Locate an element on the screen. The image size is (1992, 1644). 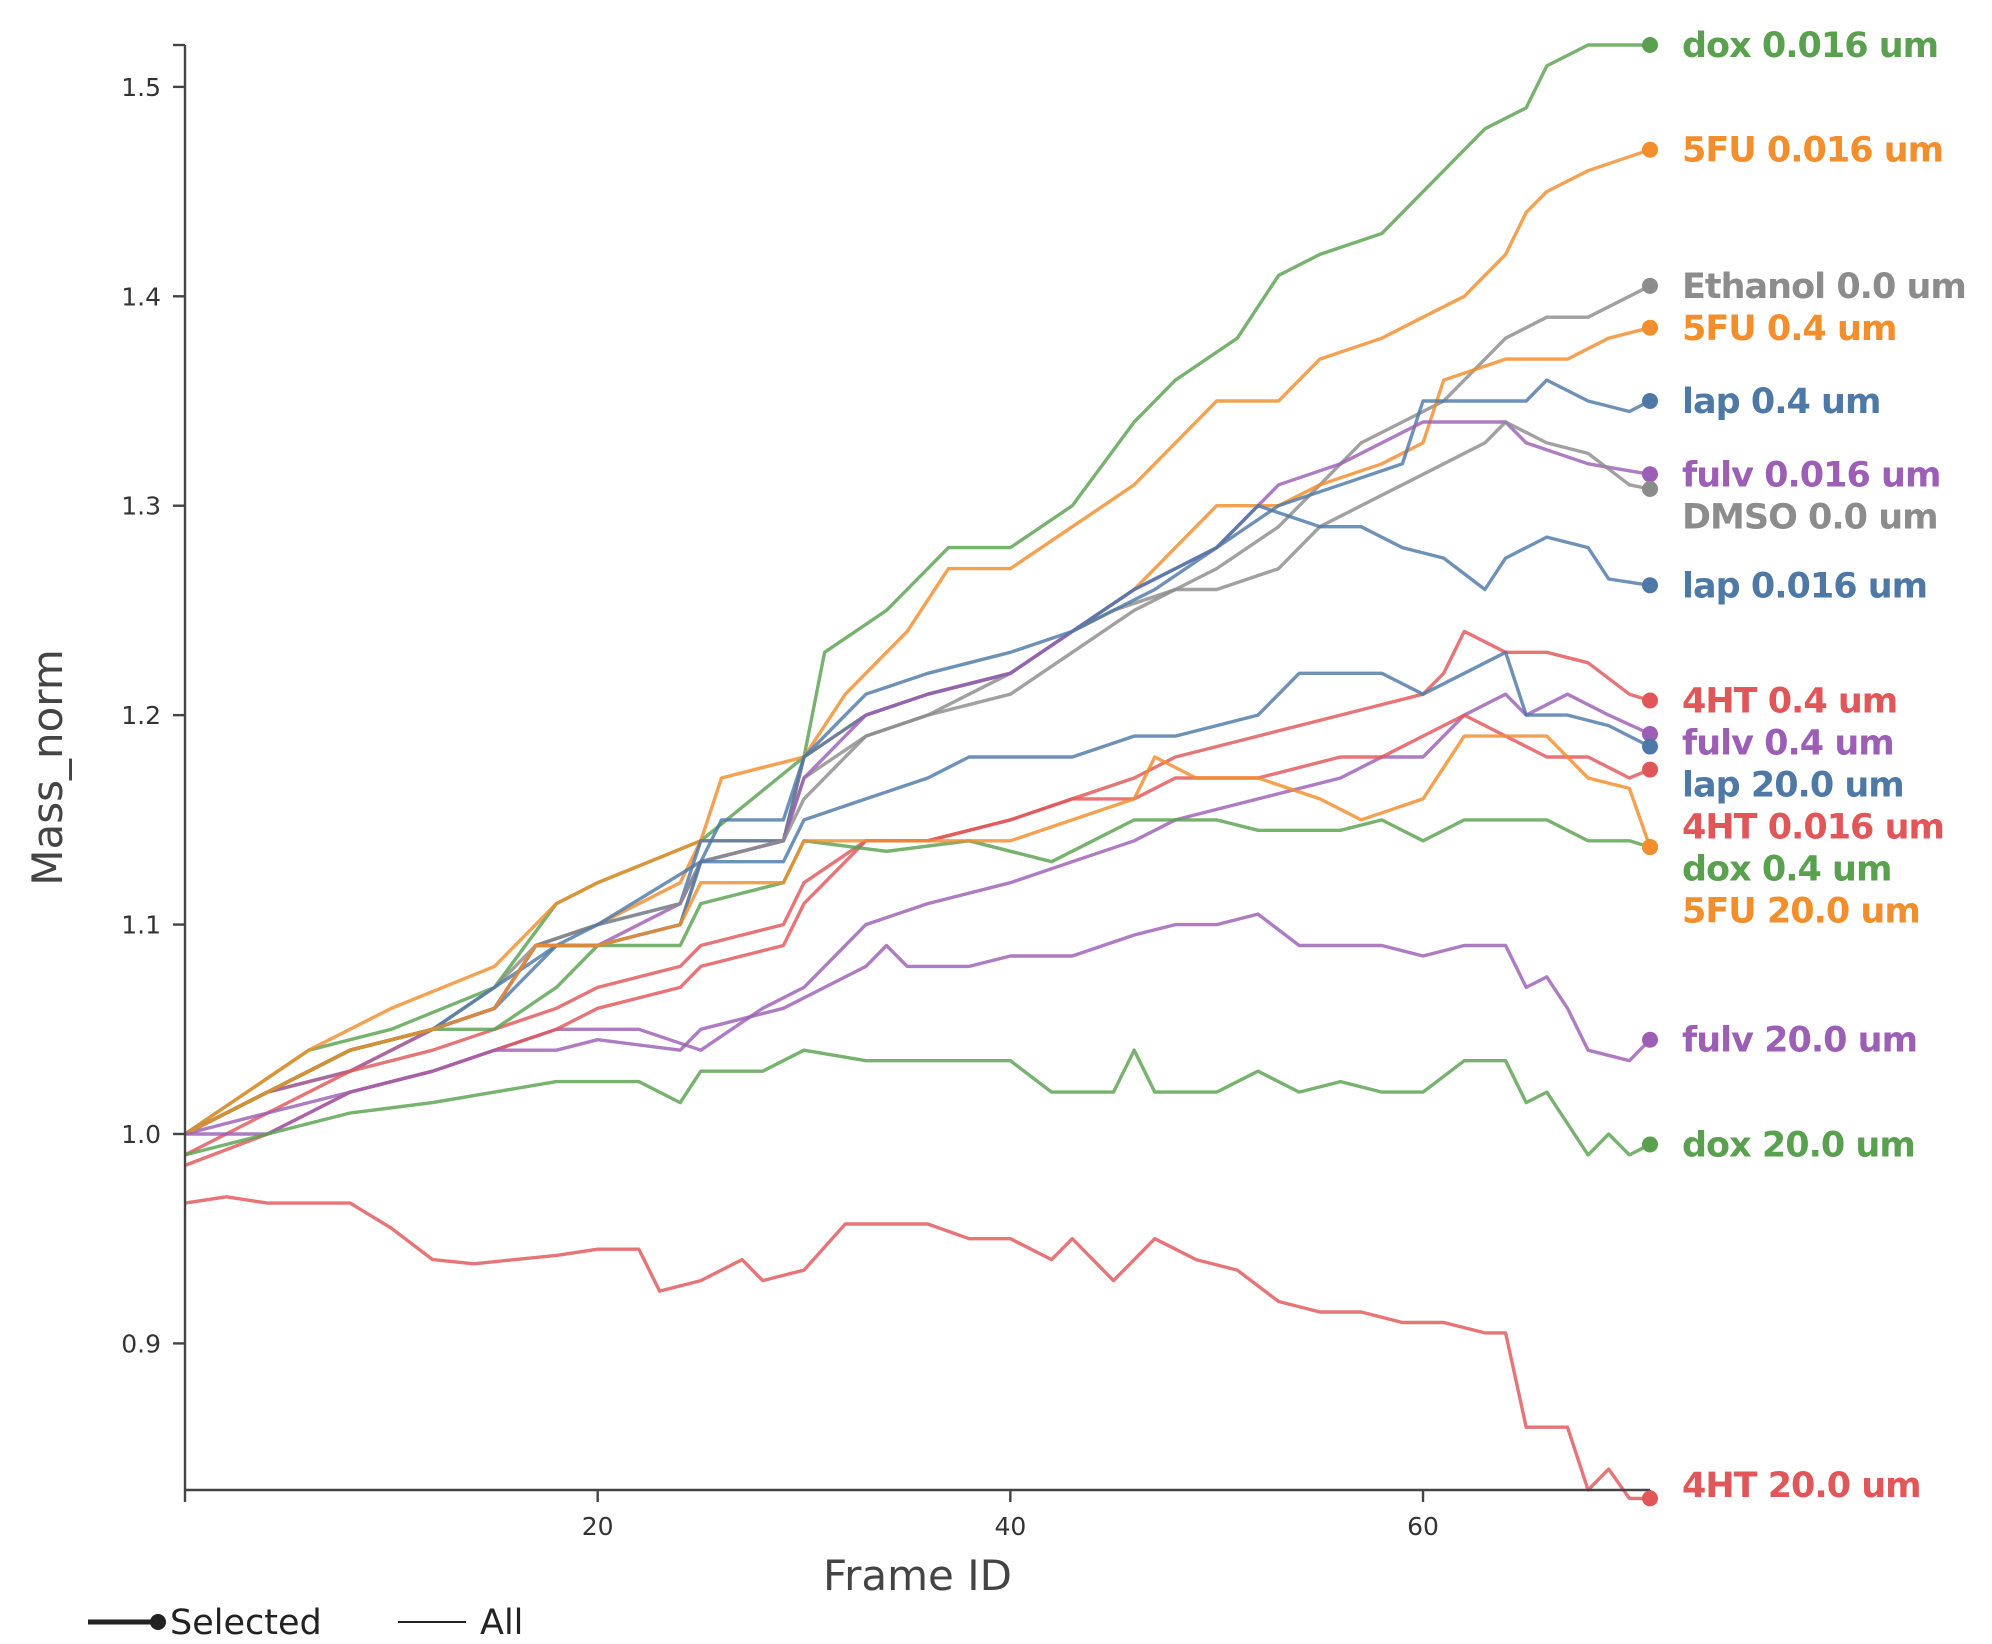
series-end-label: dox 20.0 um is located at coordinates (1798, 1145).